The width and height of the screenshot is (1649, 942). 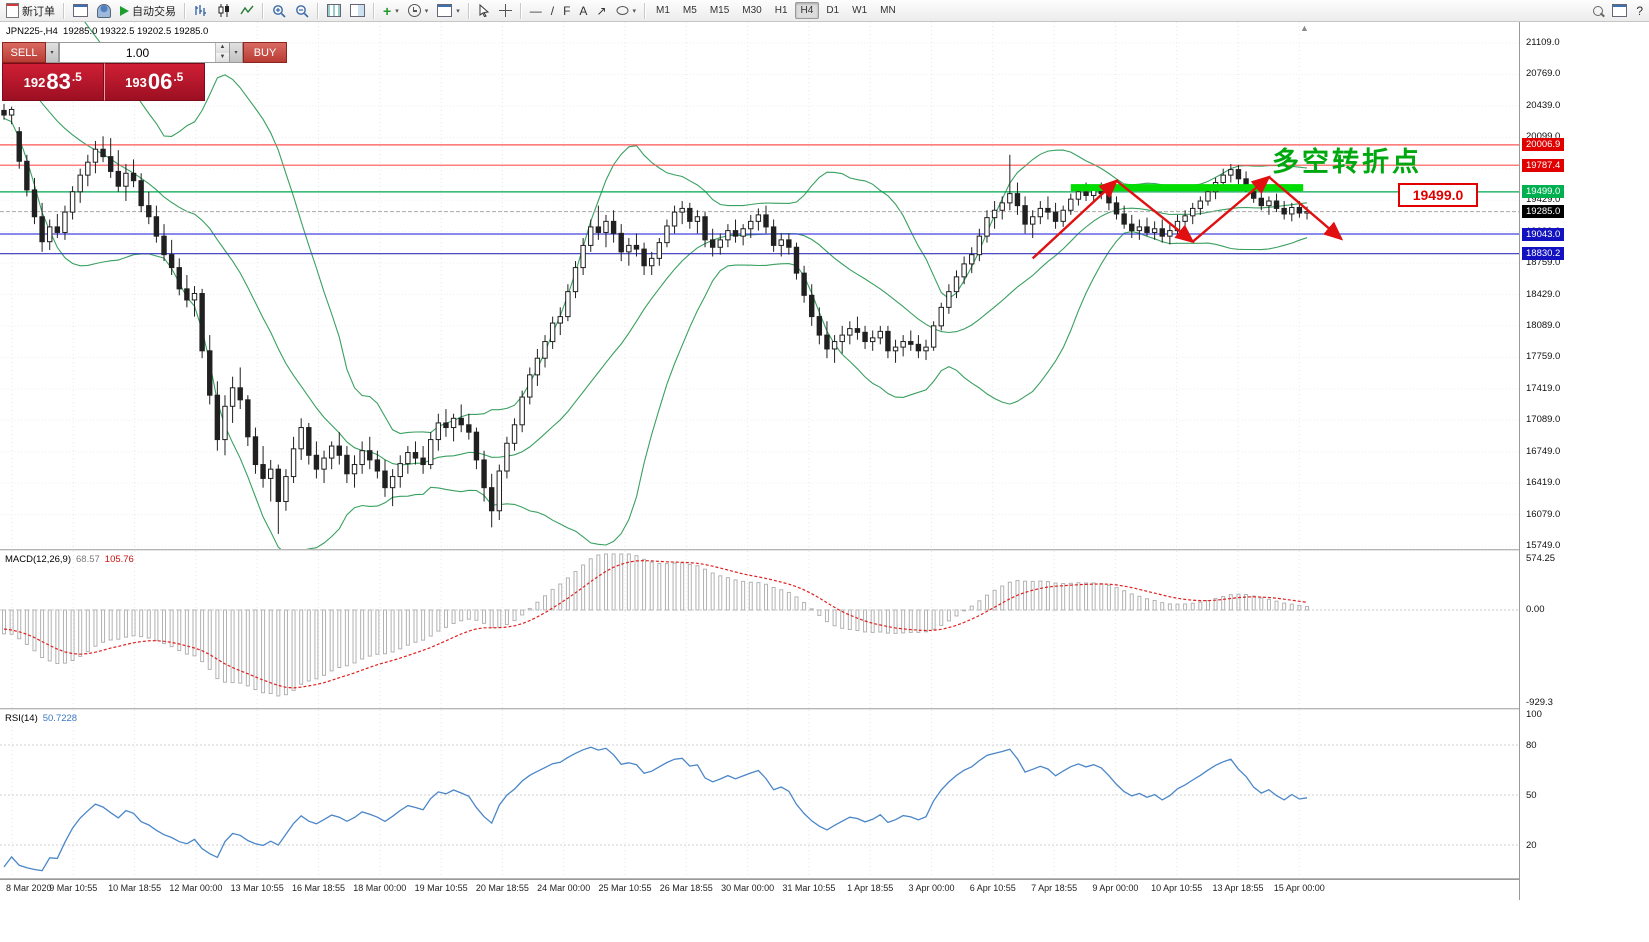 I want to click on help-button: ?, so click(x=1639, y=10).